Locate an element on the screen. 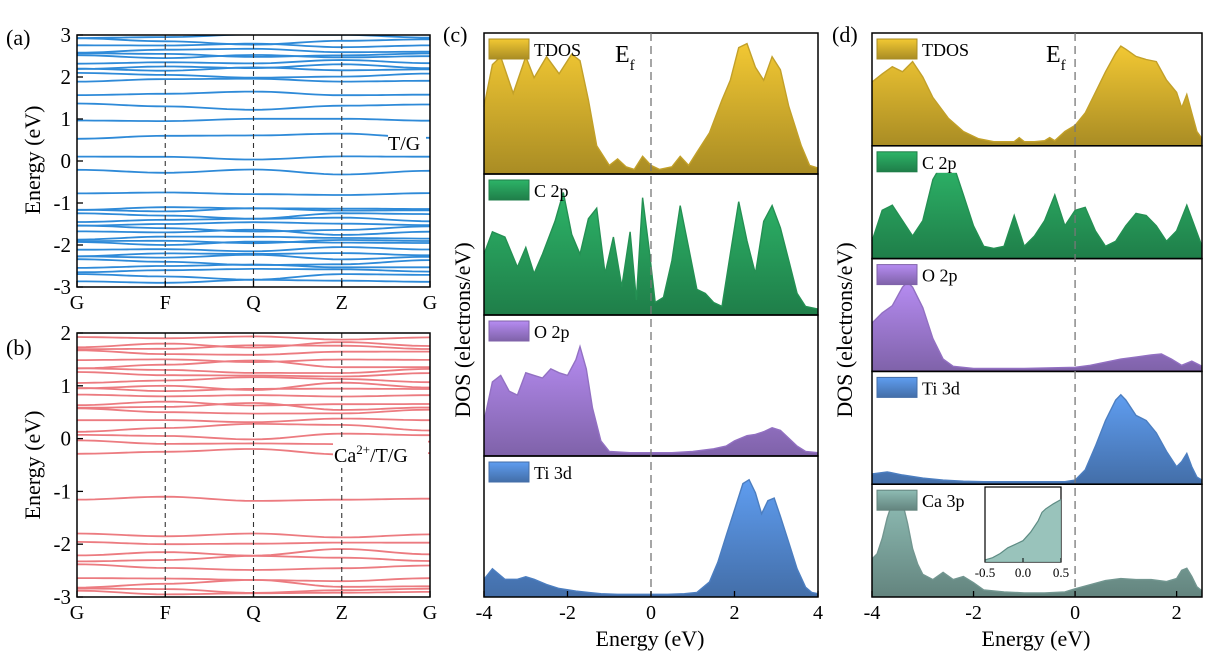 This screenshot has height=660, width=1212. kpoint-label: F is located at coordinates (165, 613).